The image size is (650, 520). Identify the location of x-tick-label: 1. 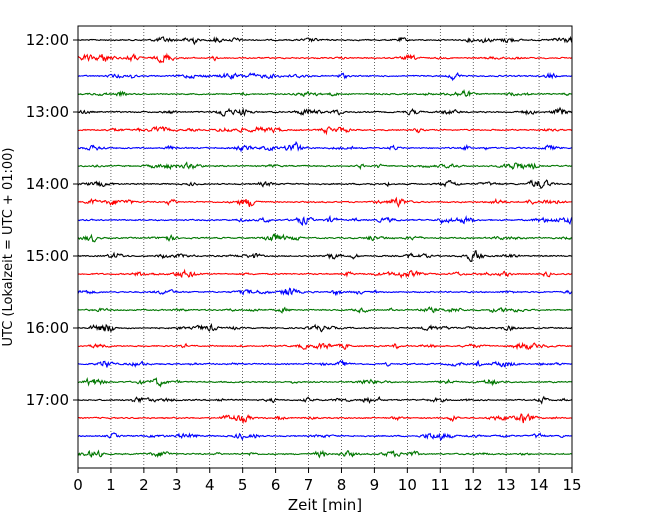
(111, 485).